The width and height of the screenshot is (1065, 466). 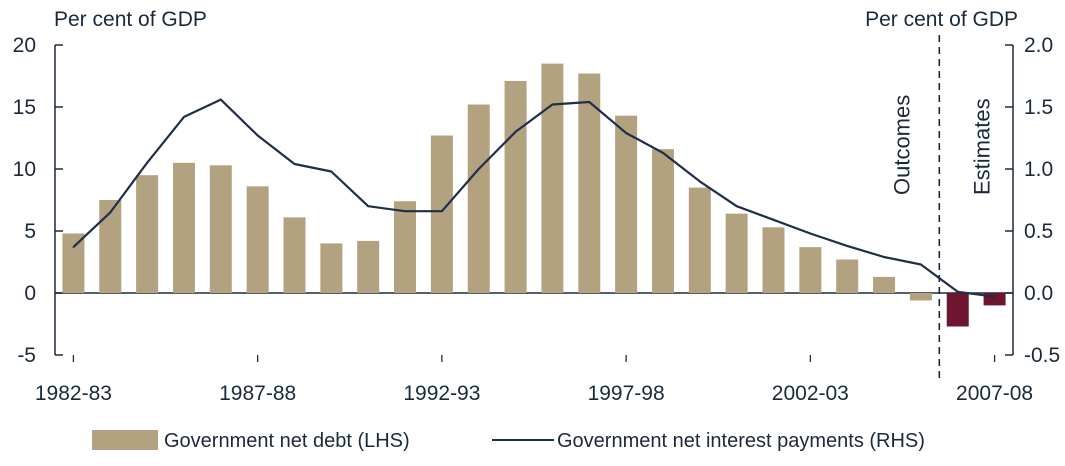 What do you see at coordinates (901, 145) in the screenshot?
I see `outcomes-label: Outcomes` at bounding box center [901, 145].